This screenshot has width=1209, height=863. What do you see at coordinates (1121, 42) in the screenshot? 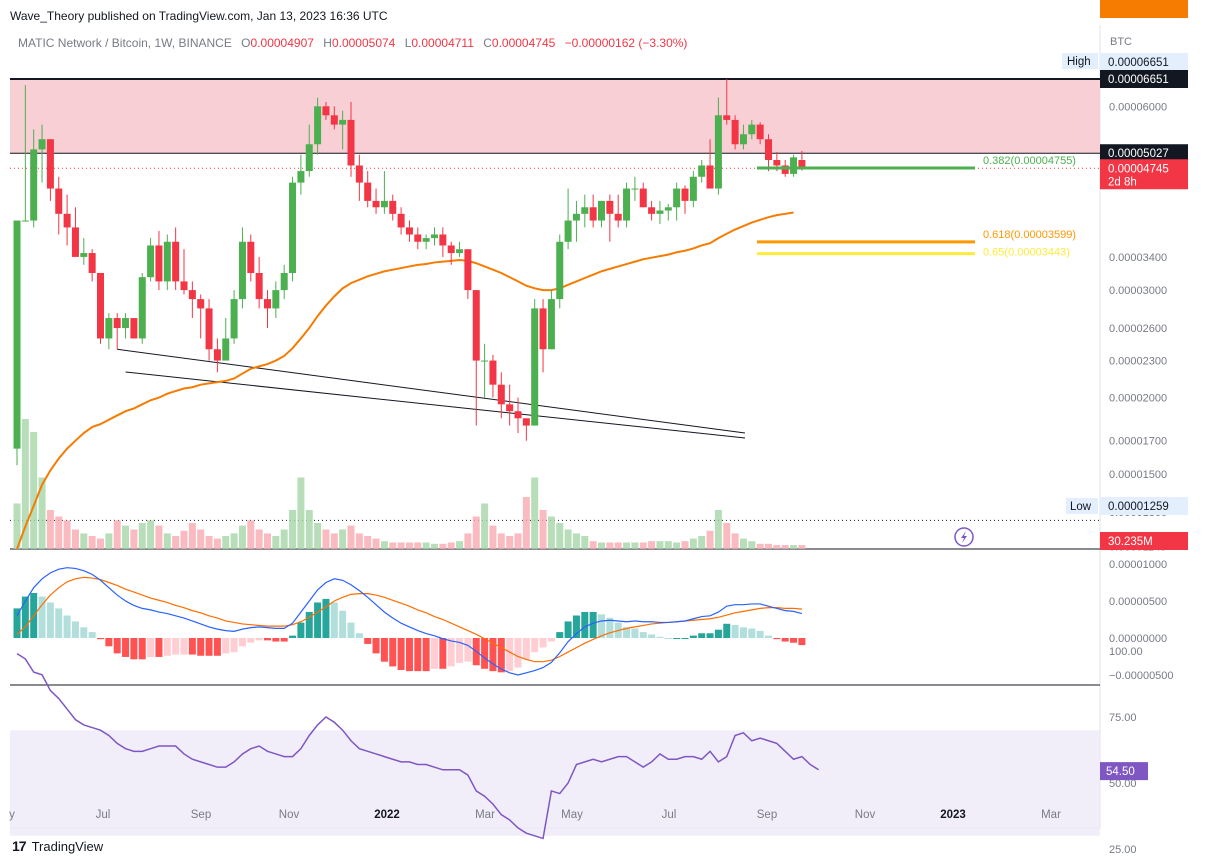
I see `currency-label: BTC` at bounding box center [1121, 42].